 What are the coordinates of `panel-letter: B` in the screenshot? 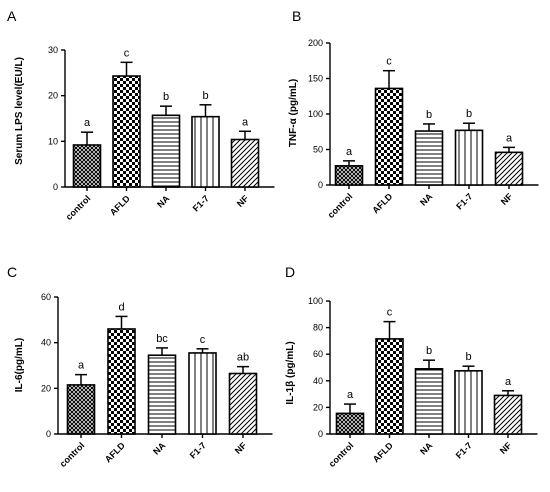 It's located at (296, 16).